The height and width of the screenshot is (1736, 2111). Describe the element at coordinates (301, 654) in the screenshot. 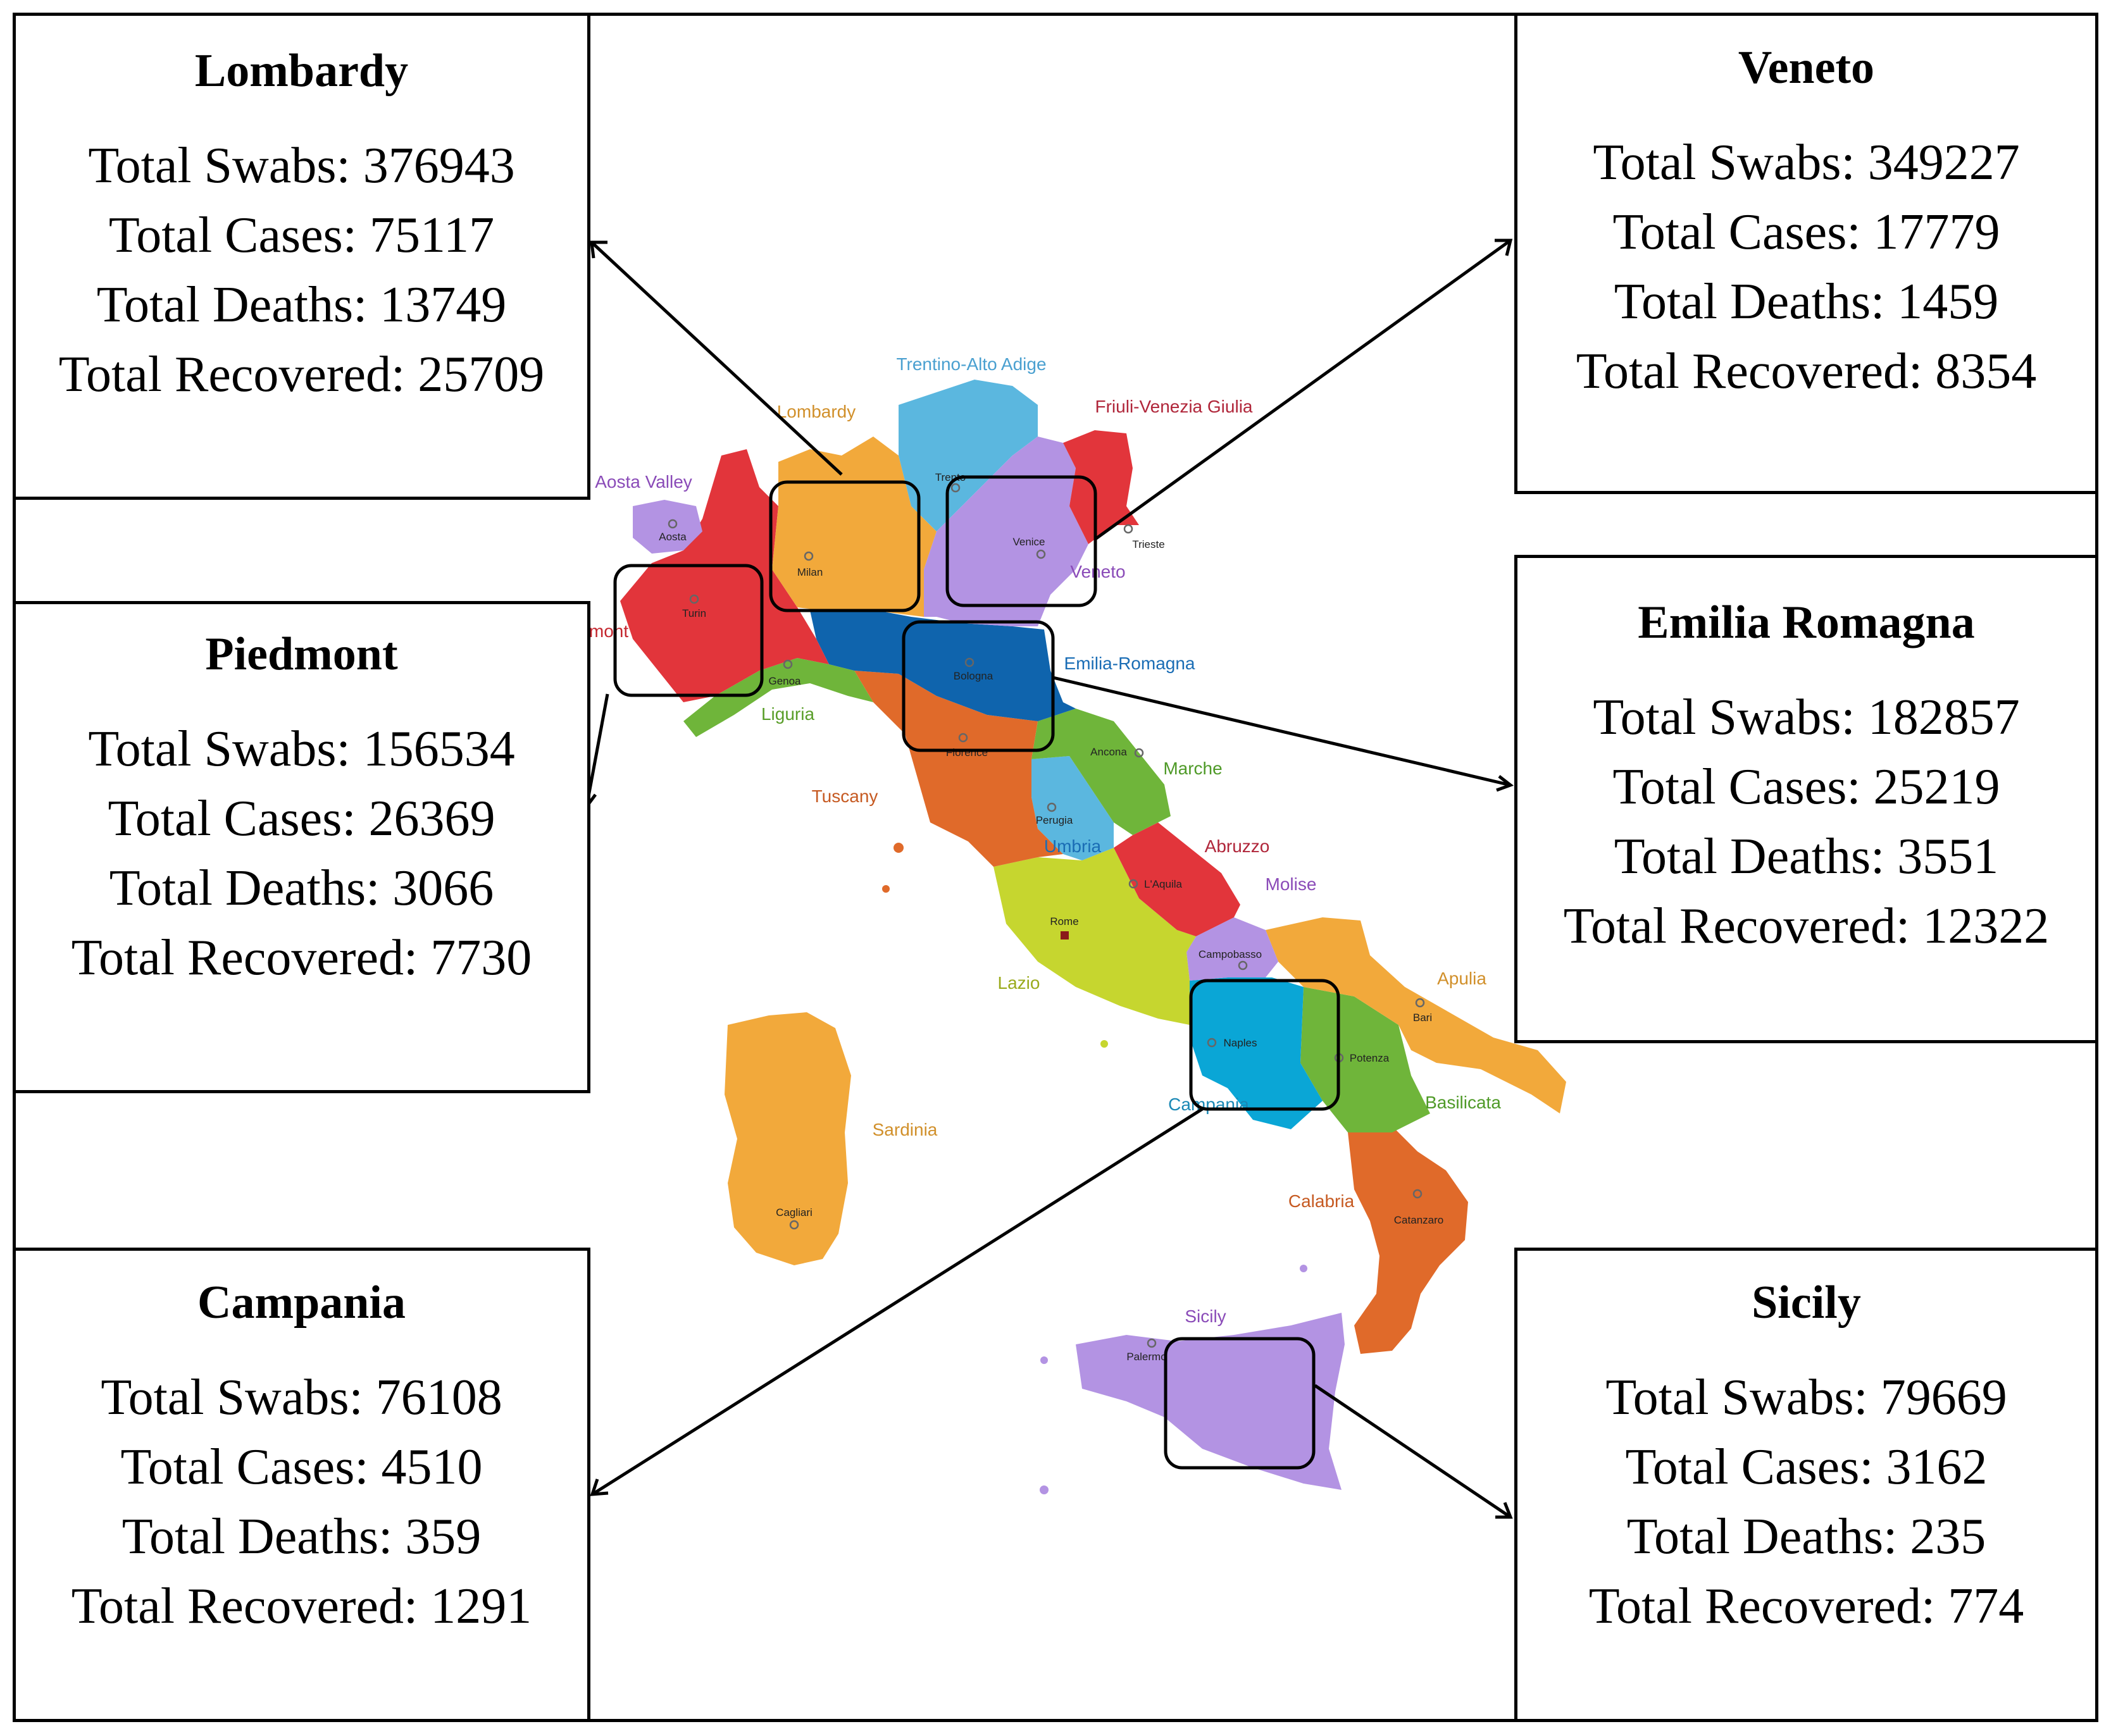

I see `panel-title: Piedmont` at that location.